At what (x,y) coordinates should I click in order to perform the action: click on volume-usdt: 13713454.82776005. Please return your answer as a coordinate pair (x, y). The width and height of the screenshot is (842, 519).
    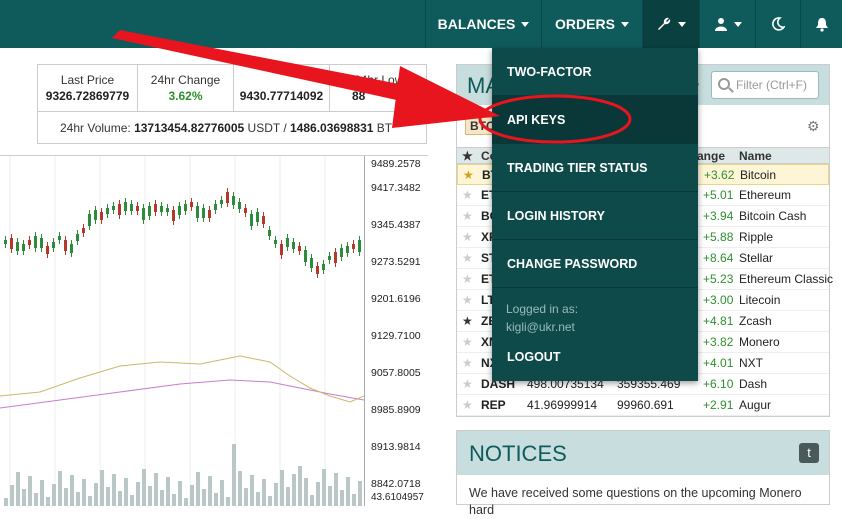
    Looking at the image, I should click on (189, 128).